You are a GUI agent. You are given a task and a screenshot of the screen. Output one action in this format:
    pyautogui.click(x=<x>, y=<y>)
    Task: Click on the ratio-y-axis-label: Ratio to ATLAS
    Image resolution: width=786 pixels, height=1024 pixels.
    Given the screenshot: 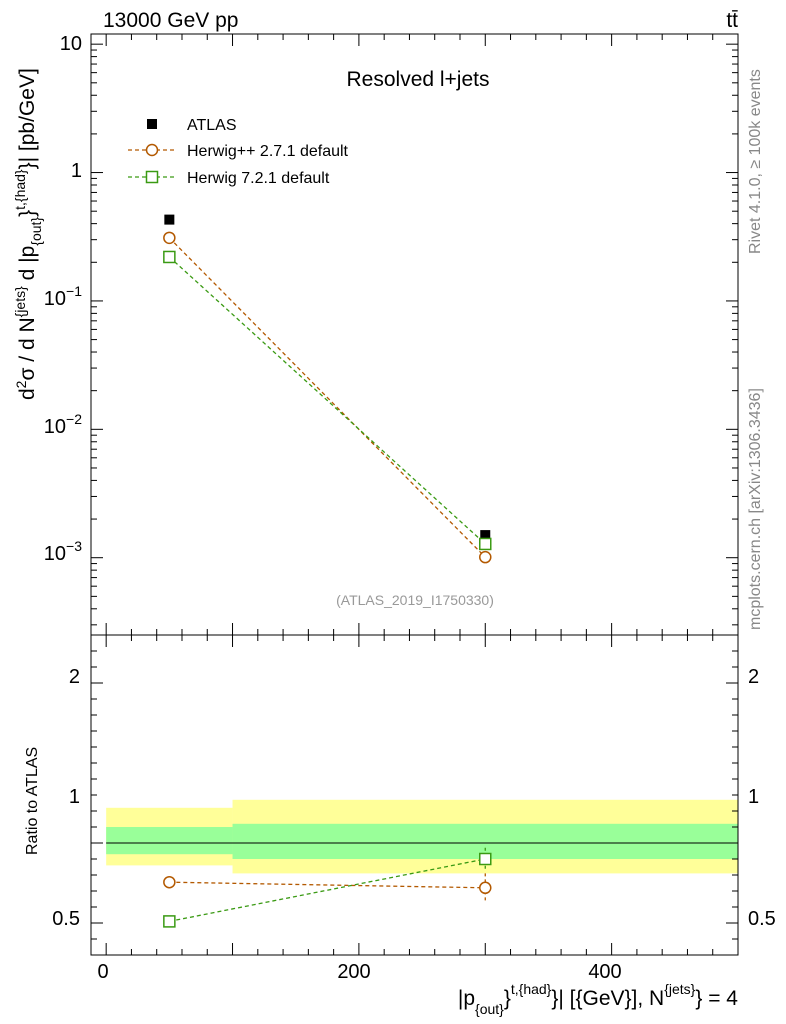 What is the action you would take?
    pyautogui.click(x=32, y=801)
    